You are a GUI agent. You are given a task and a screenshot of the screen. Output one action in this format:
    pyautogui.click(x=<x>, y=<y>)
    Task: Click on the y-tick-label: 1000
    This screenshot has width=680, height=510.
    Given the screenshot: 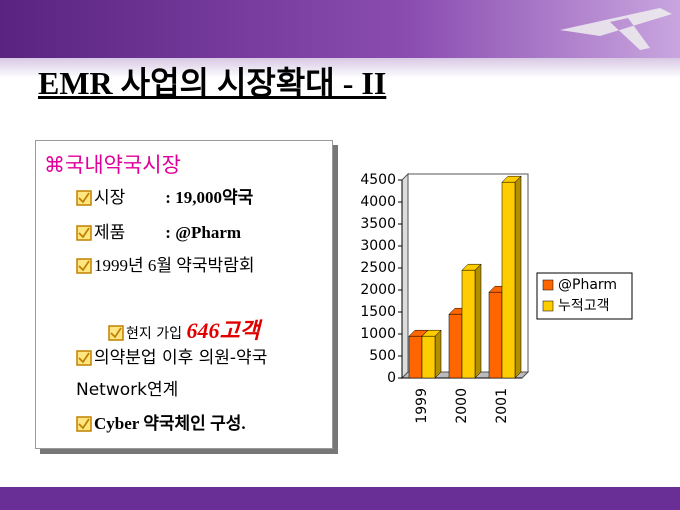 What is the action you would take?
    pyautogui.click(x=378, y=334)
    